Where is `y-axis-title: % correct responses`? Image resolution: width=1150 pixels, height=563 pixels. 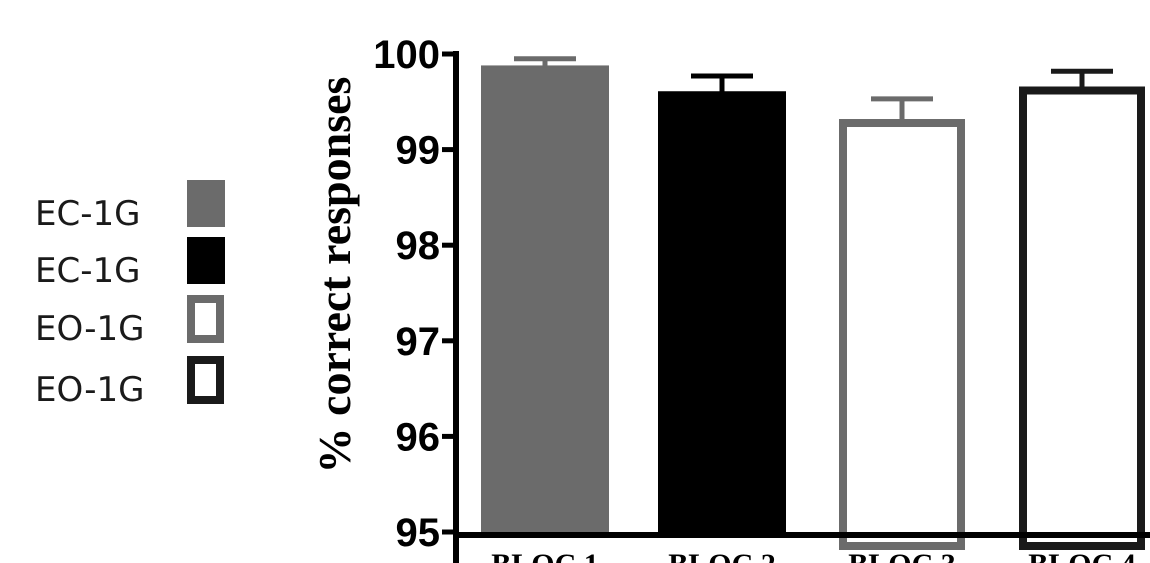 y-axis-title: % correct responses is located at coordinates (334, 275).